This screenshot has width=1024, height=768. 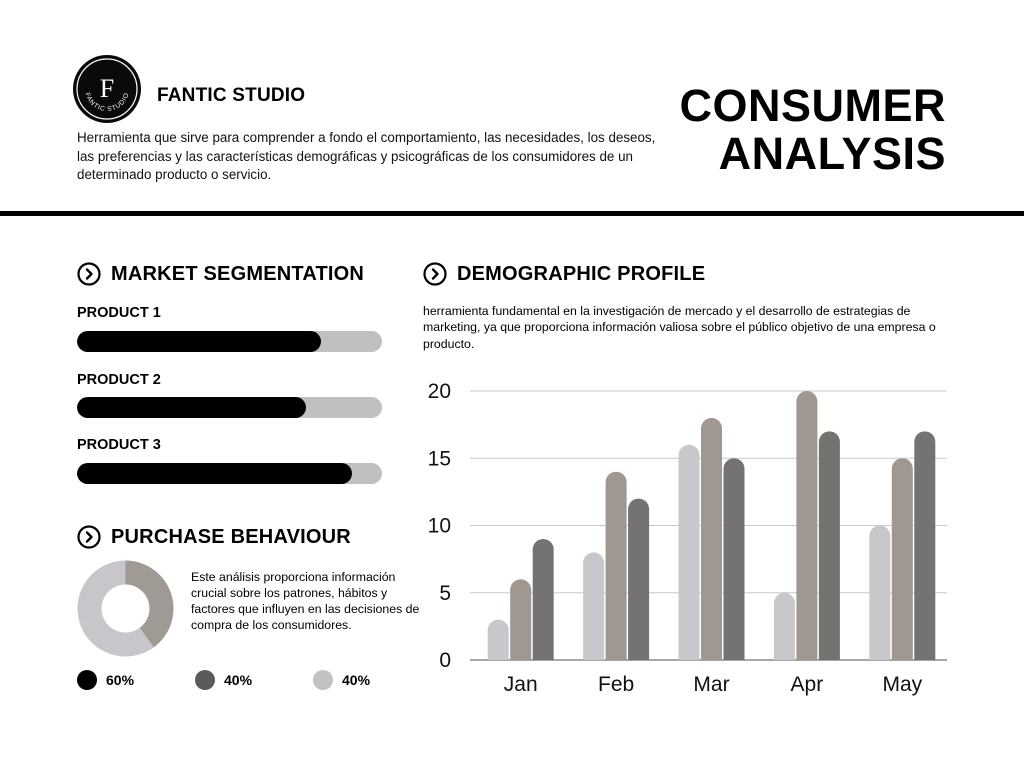 I want to click on purchase-behaviour-heading: PURCHASE BEHAVIOUR, so click(x=214, y=537).